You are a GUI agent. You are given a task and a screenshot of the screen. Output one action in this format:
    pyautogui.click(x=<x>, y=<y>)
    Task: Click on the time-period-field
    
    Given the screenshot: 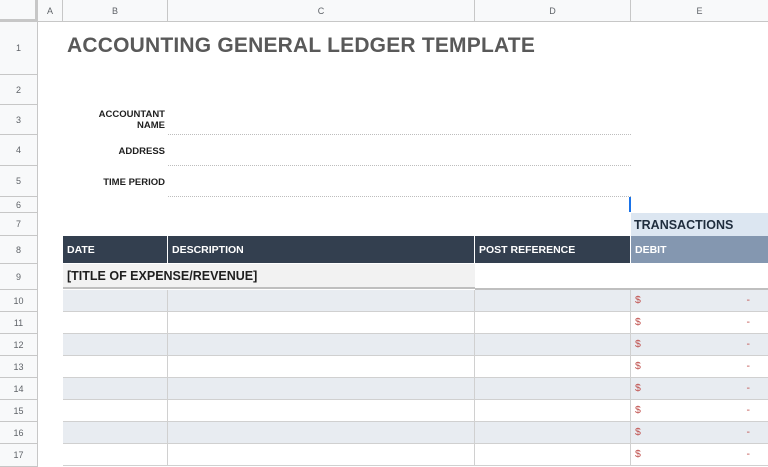 What is the action you would take?
    pyautogui.click(x=399, y=196)
    